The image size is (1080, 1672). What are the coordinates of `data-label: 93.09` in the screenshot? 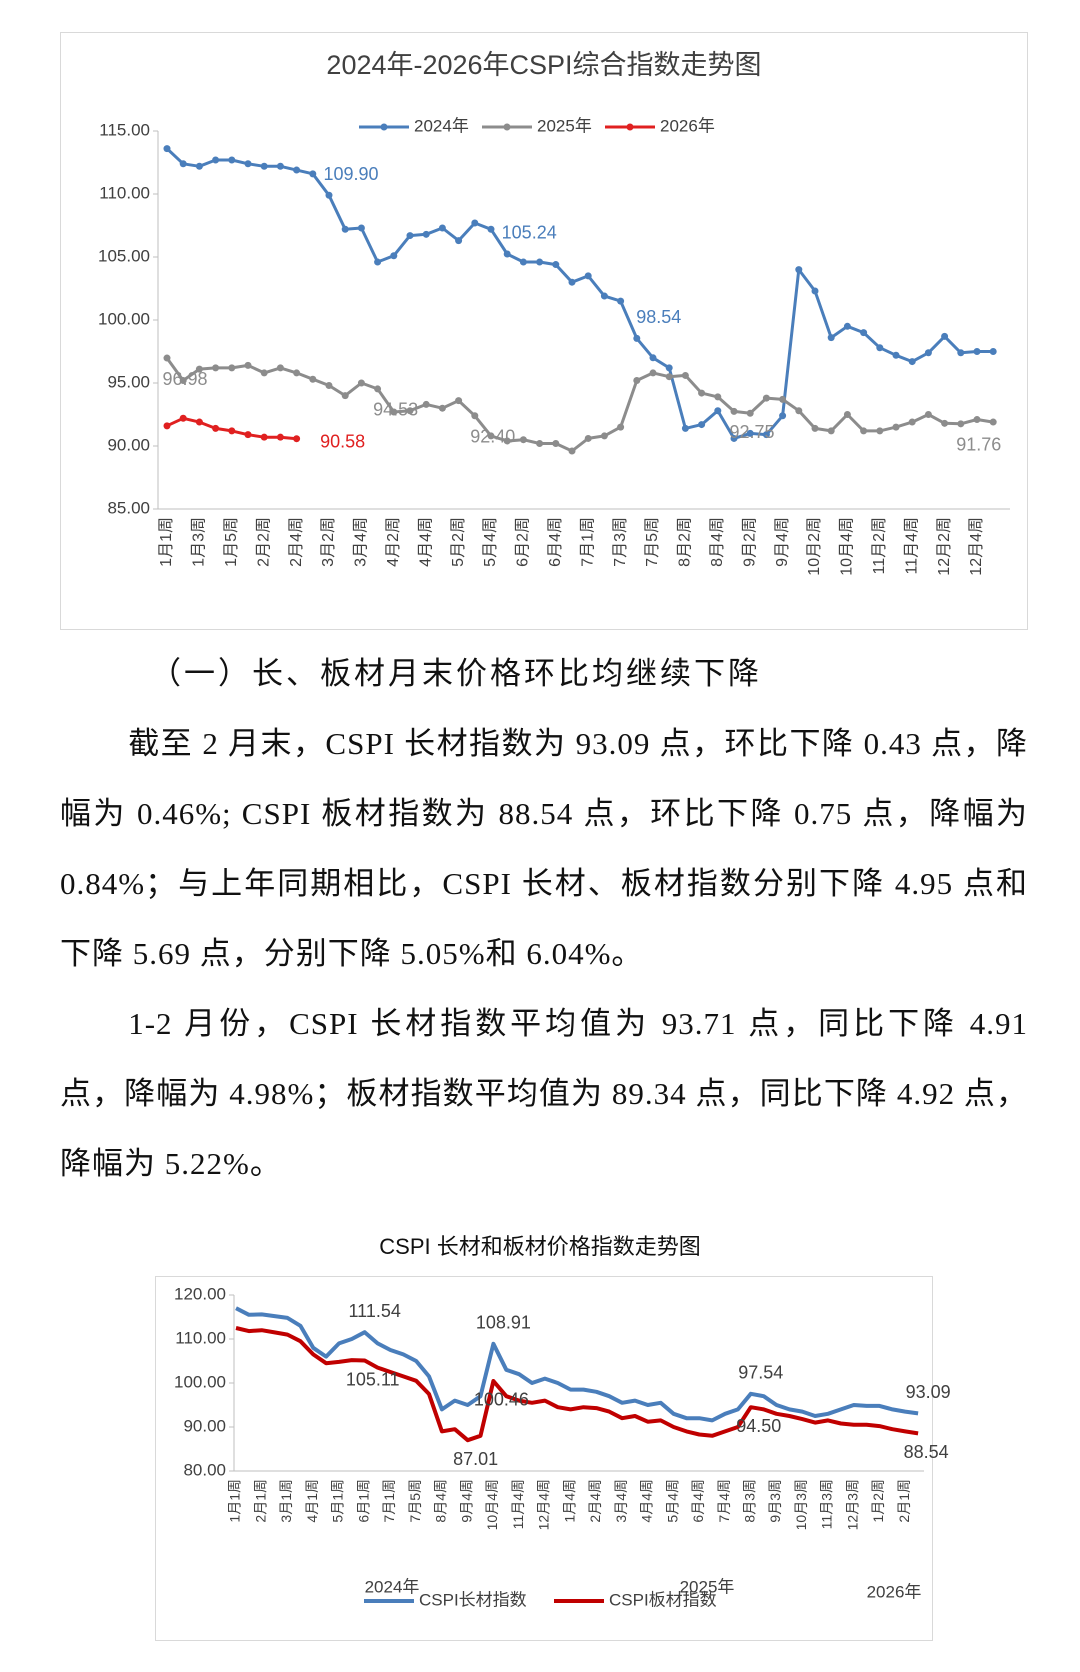 It's located at (928, 1392).